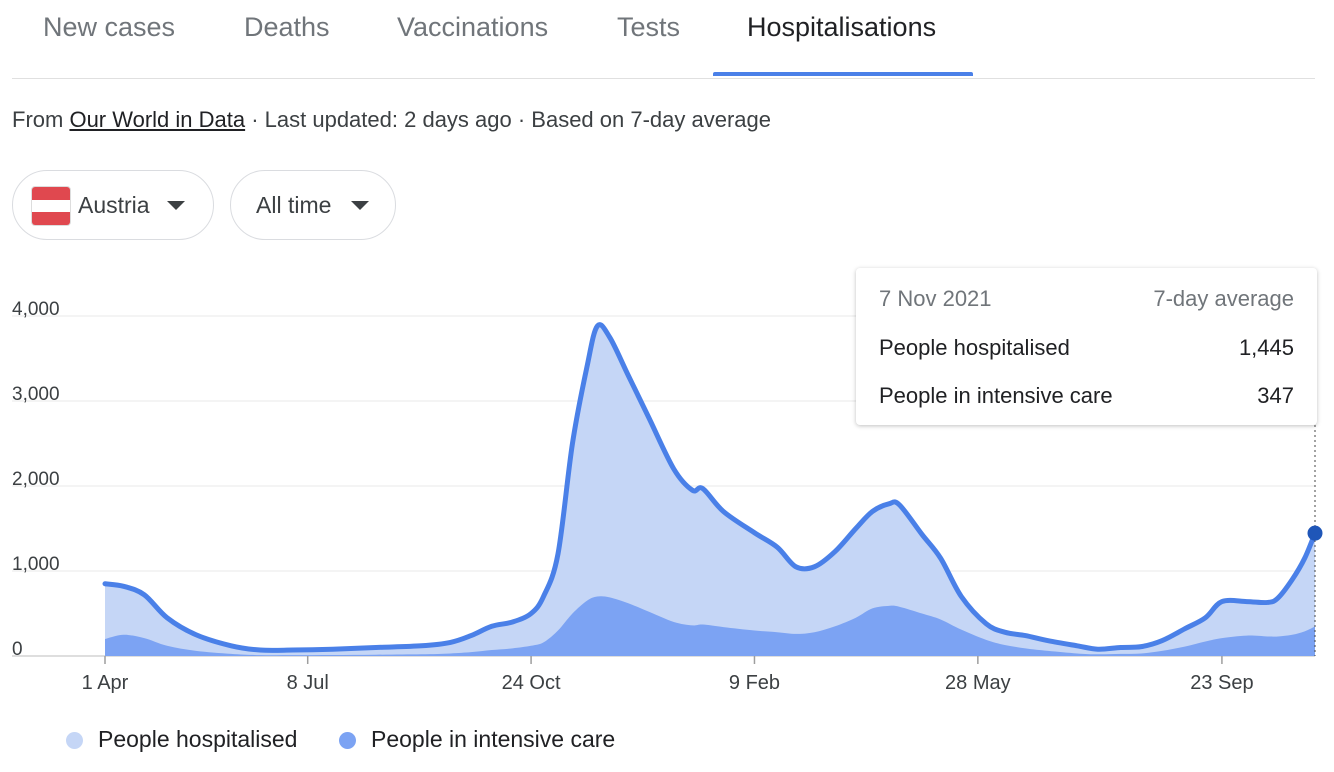  I want to click on series-area-icu, so click(710, 626).